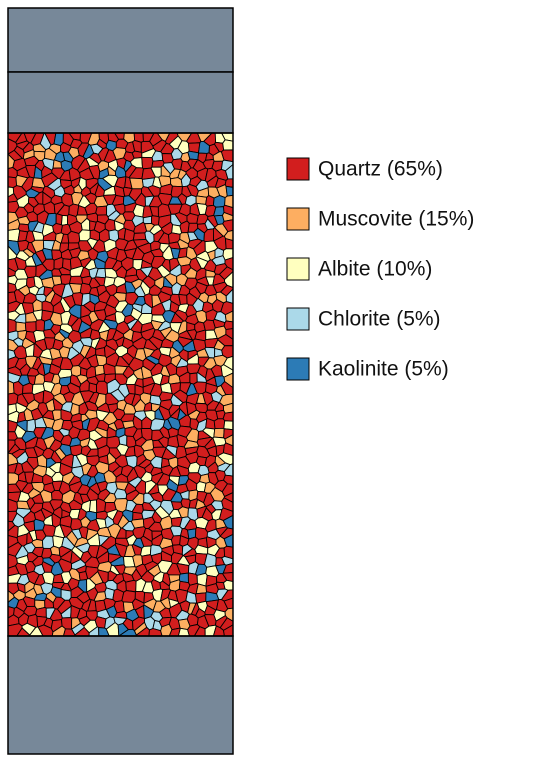  Describe the element at coordinates (120, 102) in the screenshot. I see `top-block-lower` at that location.